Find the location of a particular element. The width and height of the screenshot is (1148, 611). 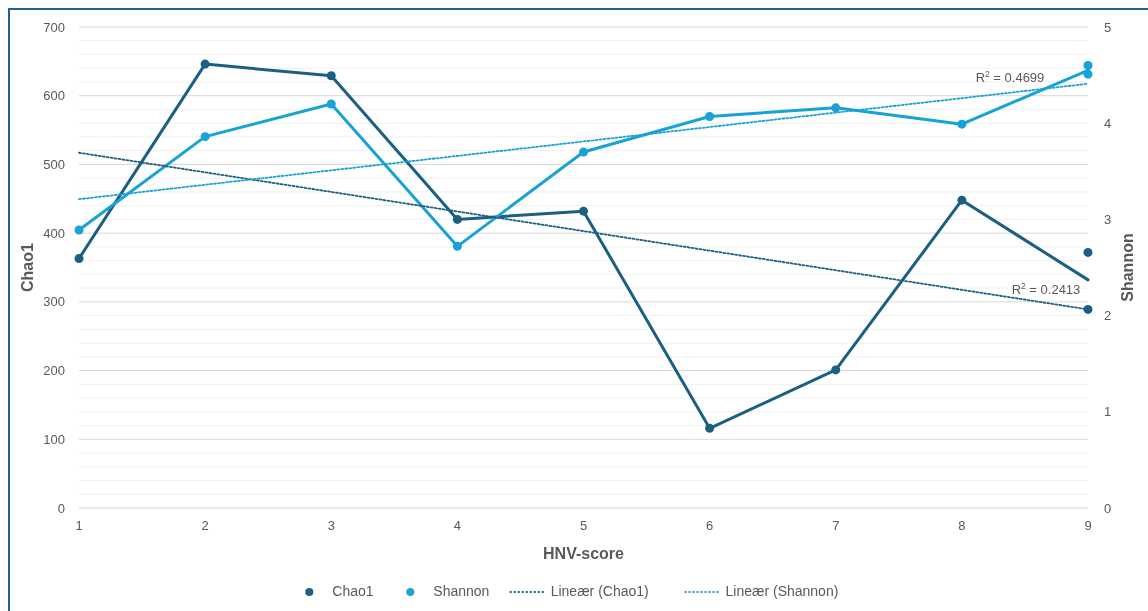

y2-tick-label: 3 is located at coordinates (1108, 219).